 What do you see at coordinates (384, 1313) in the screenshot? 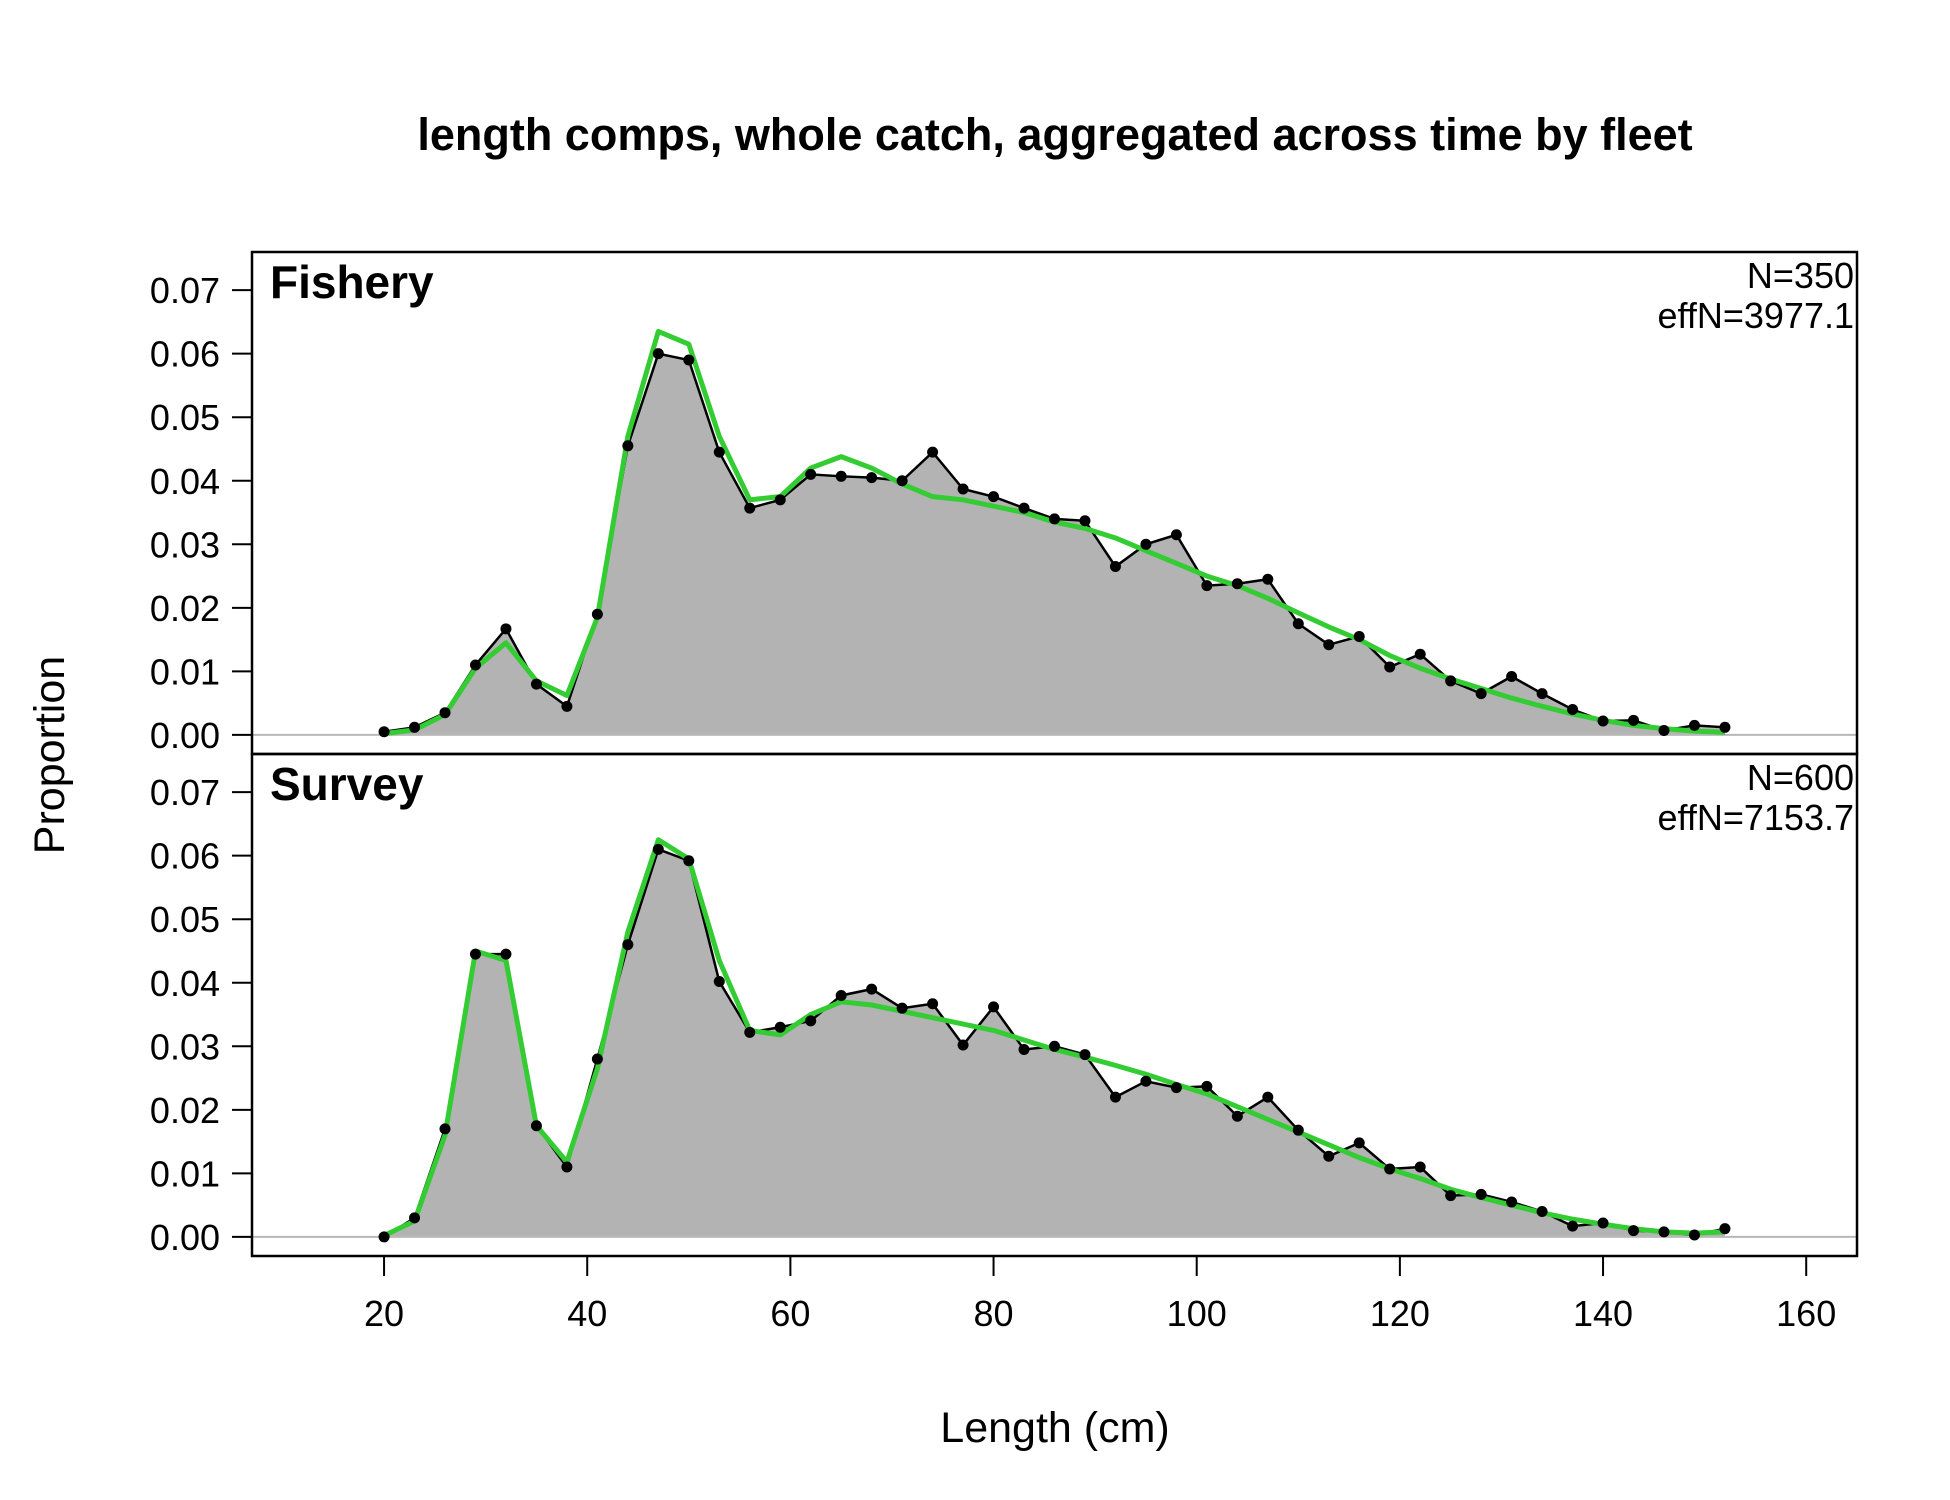
I see `x-tick-label: 20` at bounding box center [384, 1313].